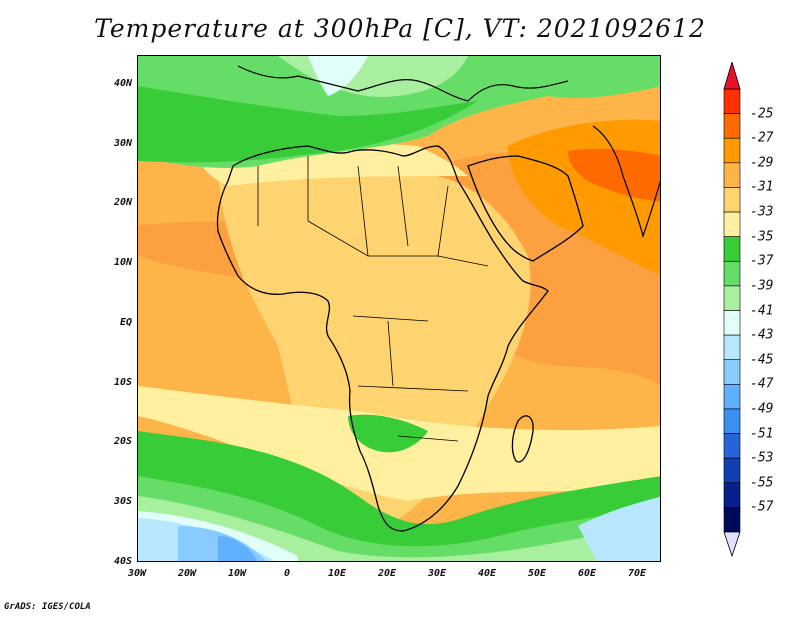 Image resolution: width=800 pixels, height=618 pixels. I want to click on lat-label-20n: 20N, so click(122, 202).